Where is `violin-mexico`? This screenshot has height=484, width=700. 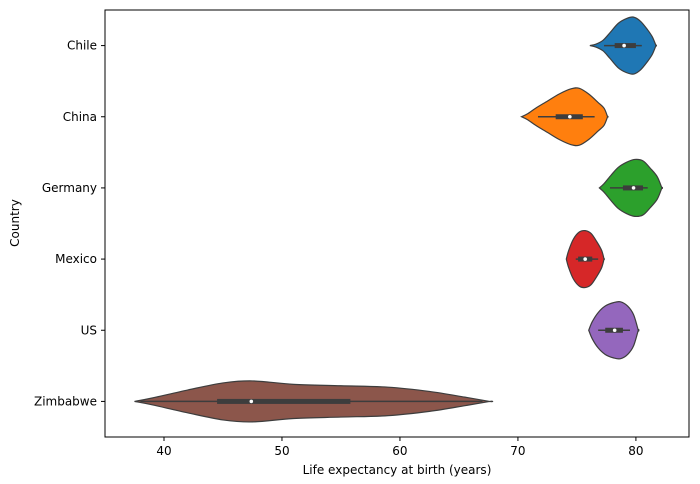
violin-mexico is located at coordinates (585, 259).